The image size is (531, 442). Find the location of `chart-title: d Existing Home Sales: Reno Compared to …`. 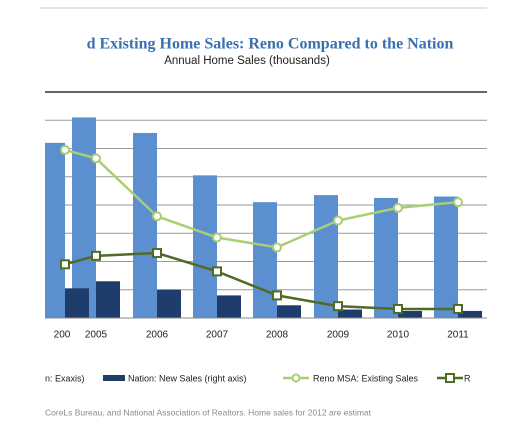

chart-title: d Existing Home Sales: Reno Compared to … is located at coordinates (270, 44).